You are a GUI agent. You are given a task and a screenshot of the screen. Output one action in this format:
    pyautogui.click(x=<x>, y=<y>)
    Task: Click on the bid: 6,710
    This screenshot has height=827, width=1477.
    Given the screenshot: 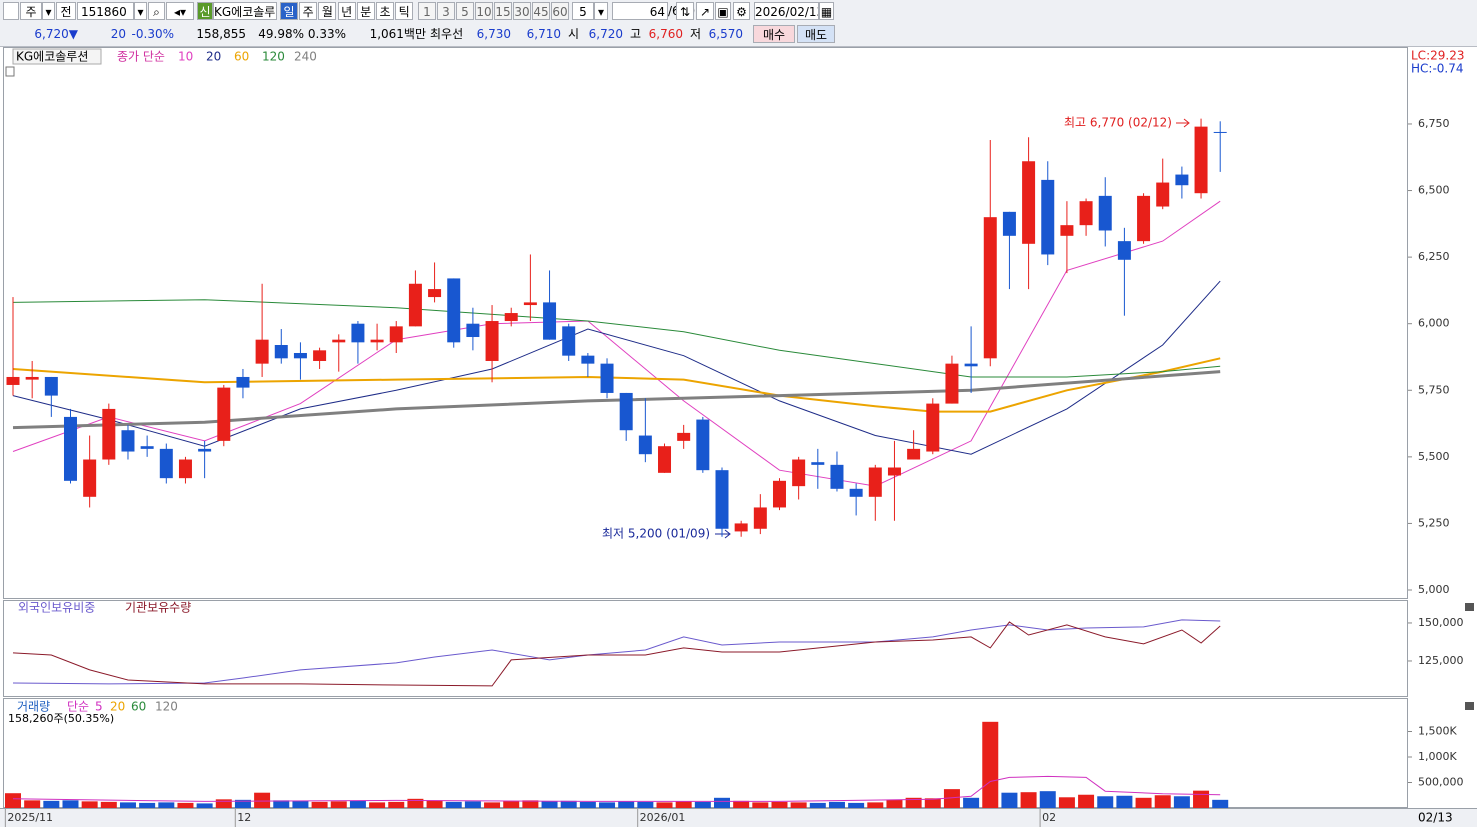 What is the action you would take?
    pyautogui.click(x=543, y=34)
    